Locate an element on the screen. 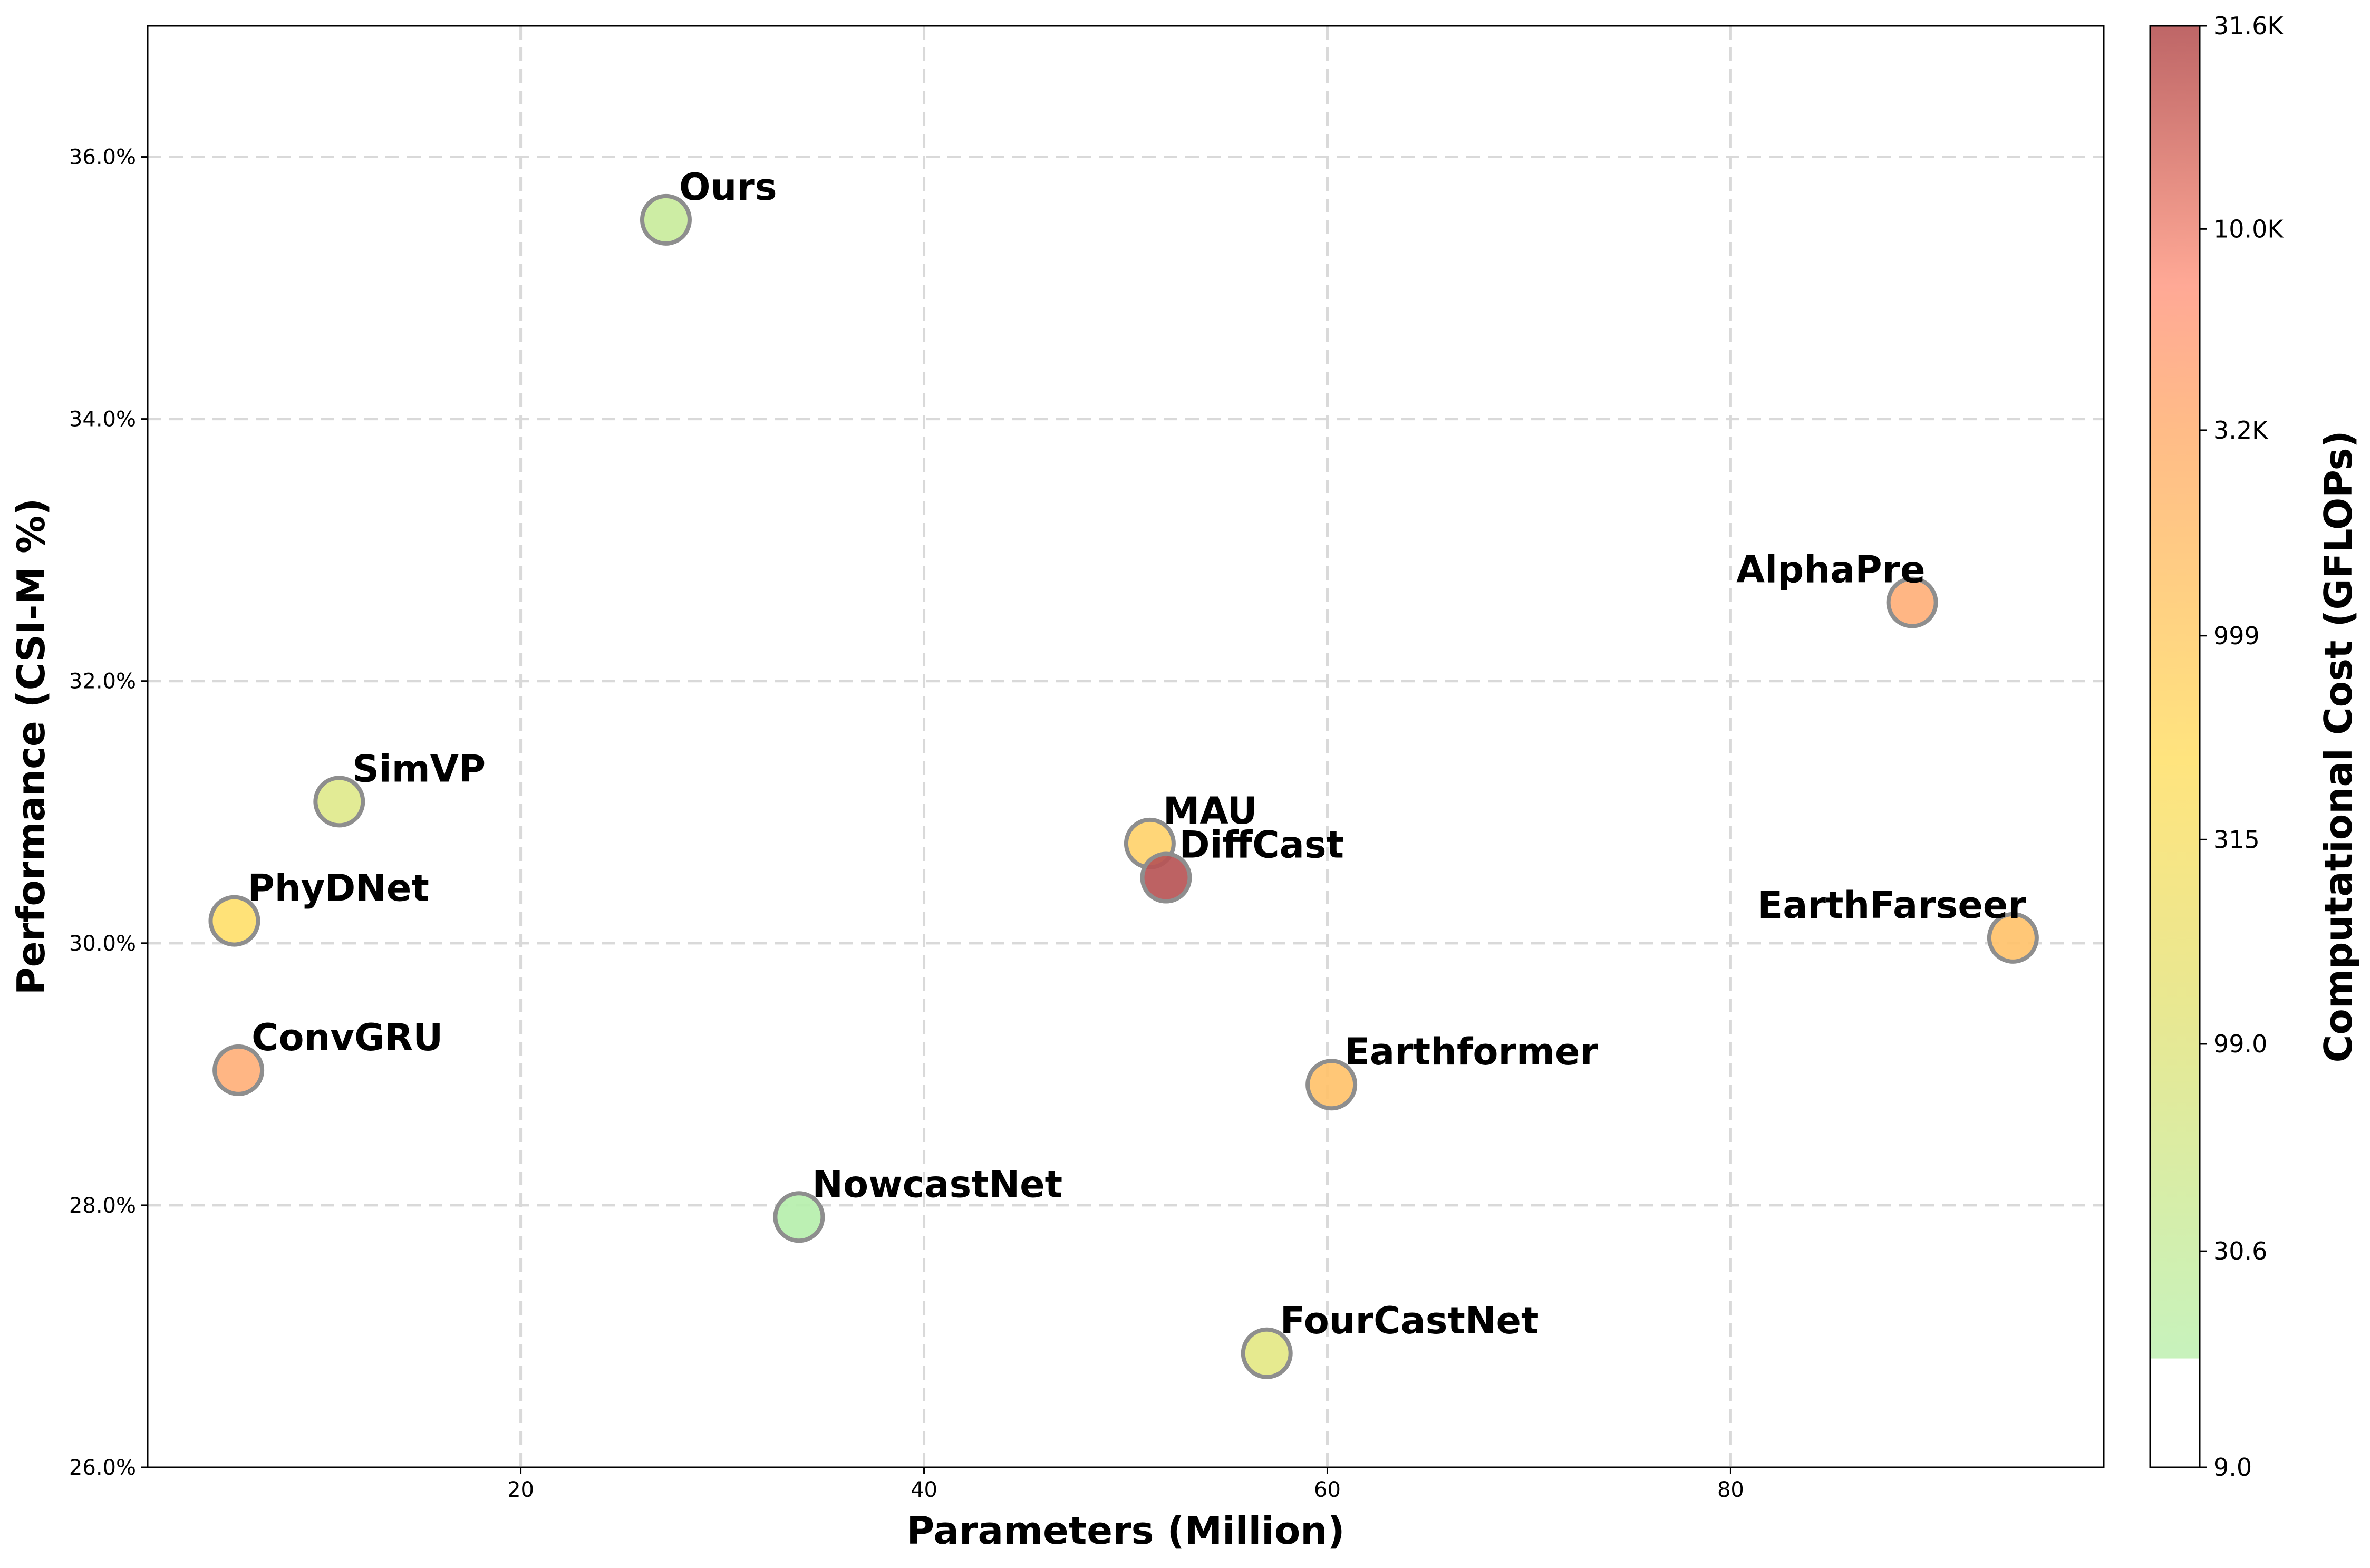 Image resolution: width=2370 pixels, height=1568 pixels. point-label: SimVP is located at coordinates (419, 768).